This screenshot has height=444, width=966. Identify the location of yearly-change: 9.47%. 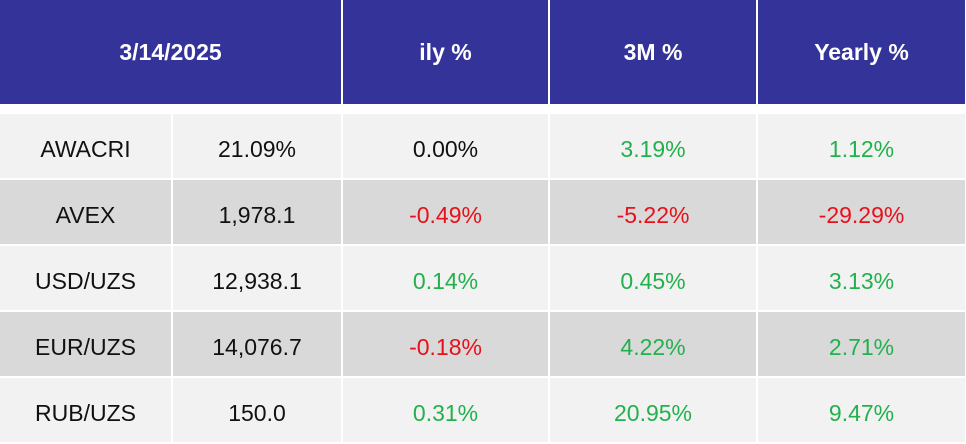
(861, 410).